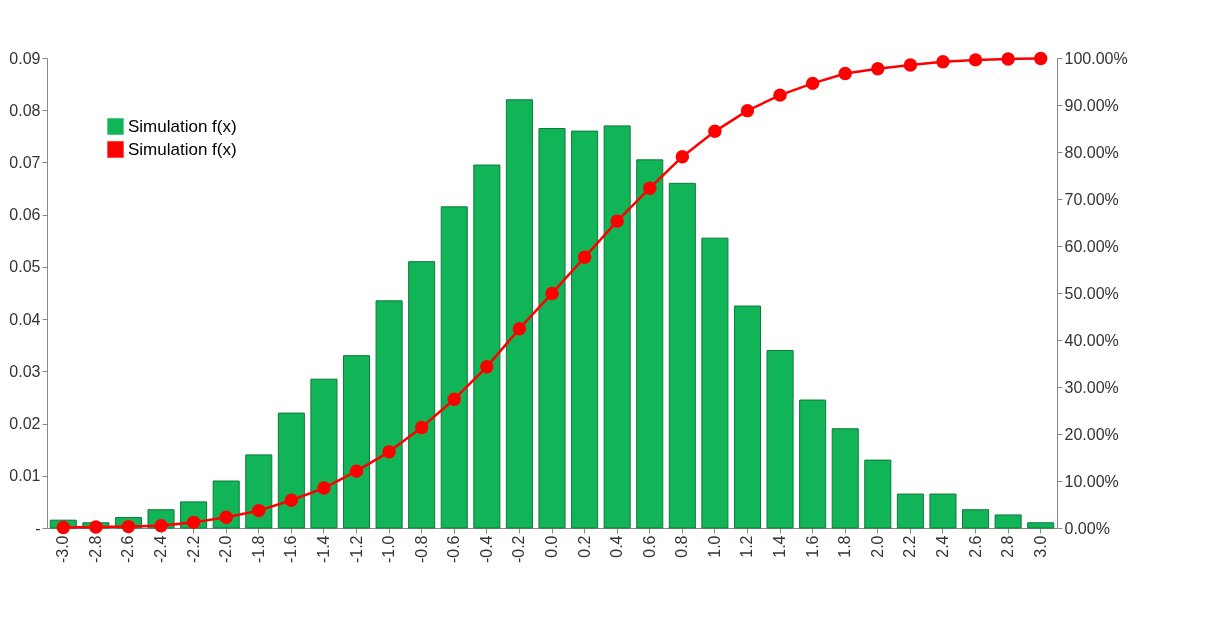 Image resolution: width=1223 pixels, height=630 pixels. I want to click on x-tick-label: -1.0, so click(389, 549).